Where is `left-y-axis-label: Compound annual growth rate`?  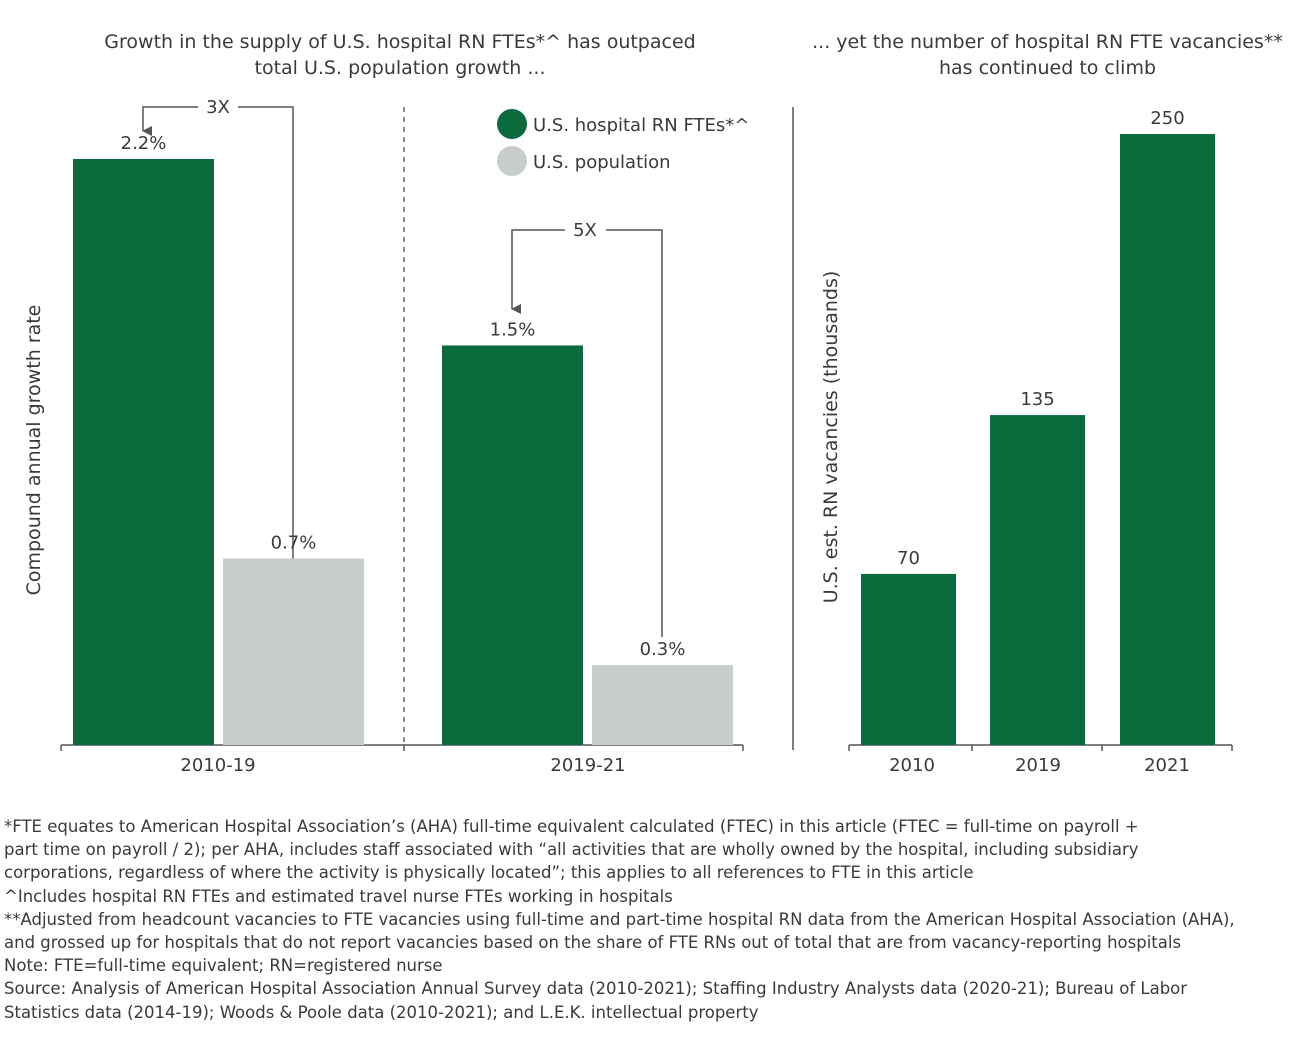
left-y-axis-label: Compound annual growth rate is located at coordinates (34, 450).